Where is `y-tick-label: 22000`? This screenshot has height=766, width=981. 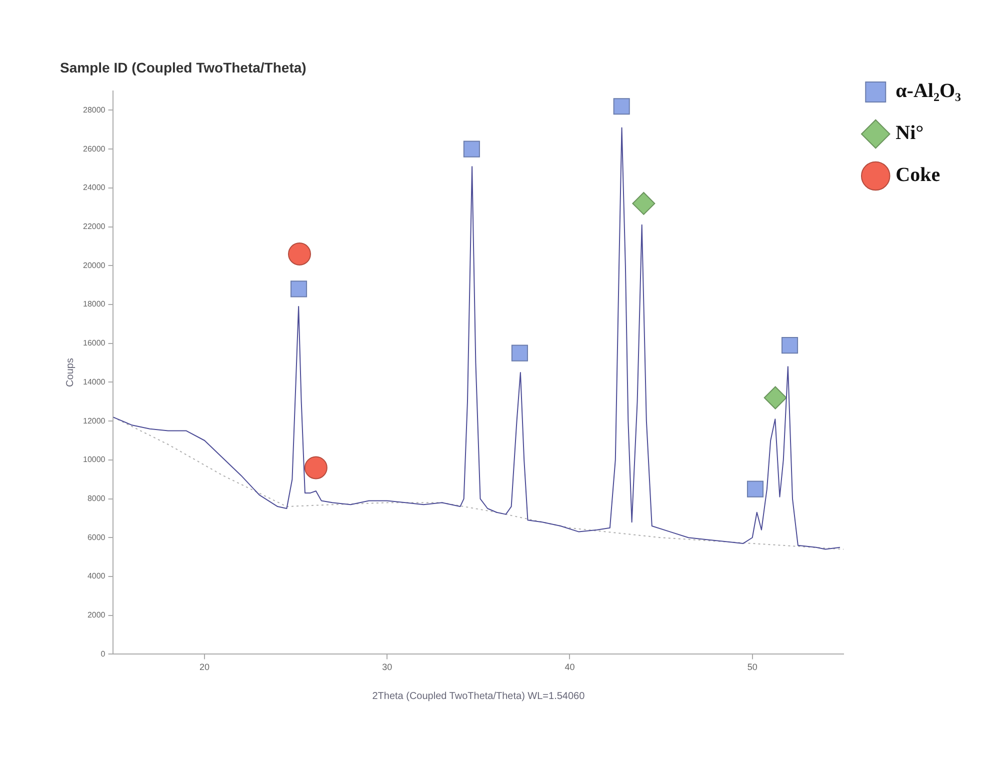 y-tick-label: 22000 is located at coordinates (94, 226).